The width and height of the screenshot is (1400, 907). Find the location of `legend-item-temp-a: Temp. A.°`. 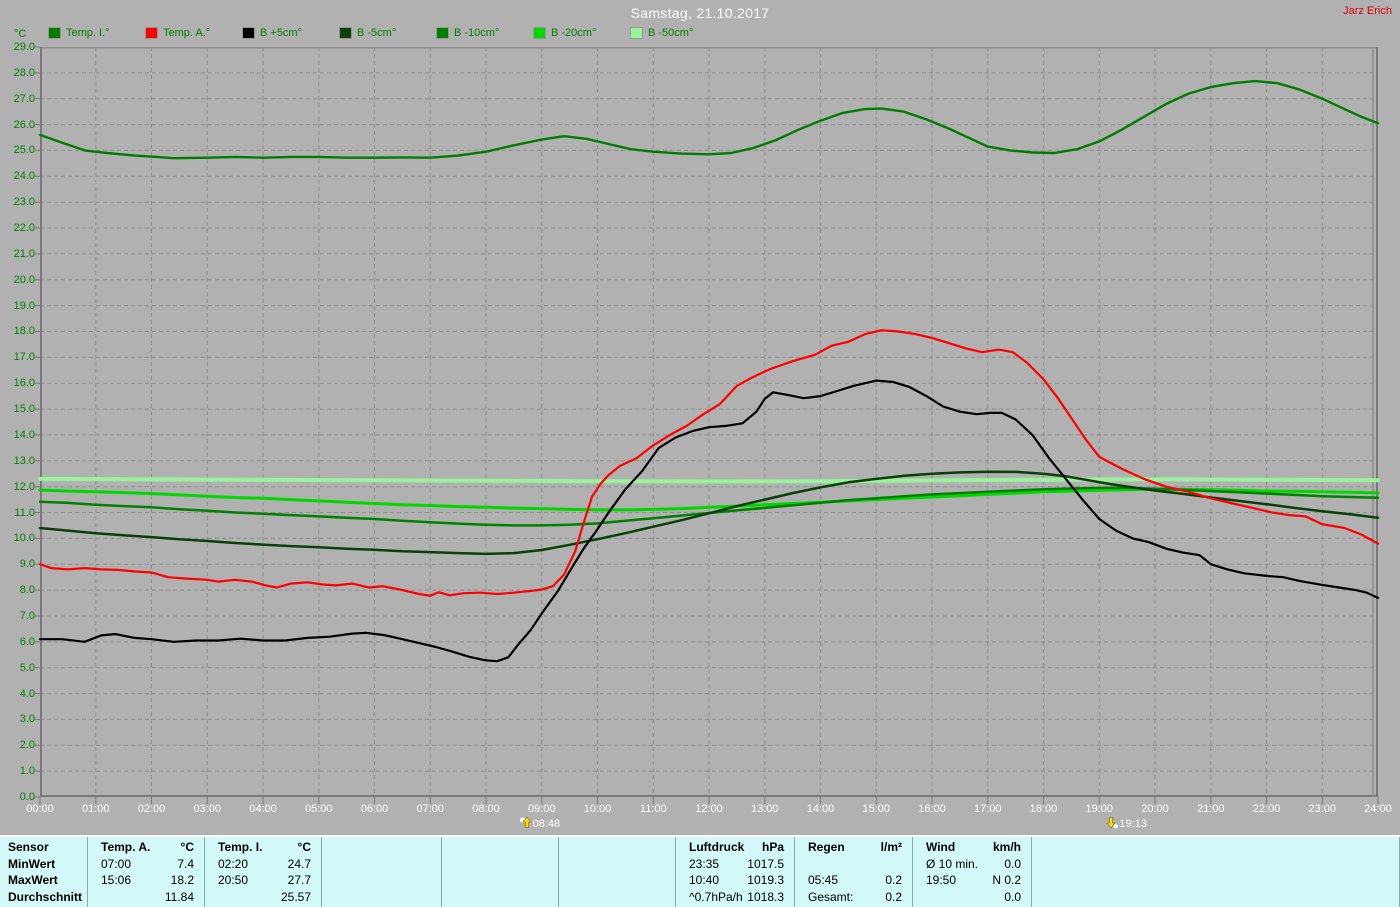

legend-item-temp-a: Temp. A.° is located at coordinates (193, 33).